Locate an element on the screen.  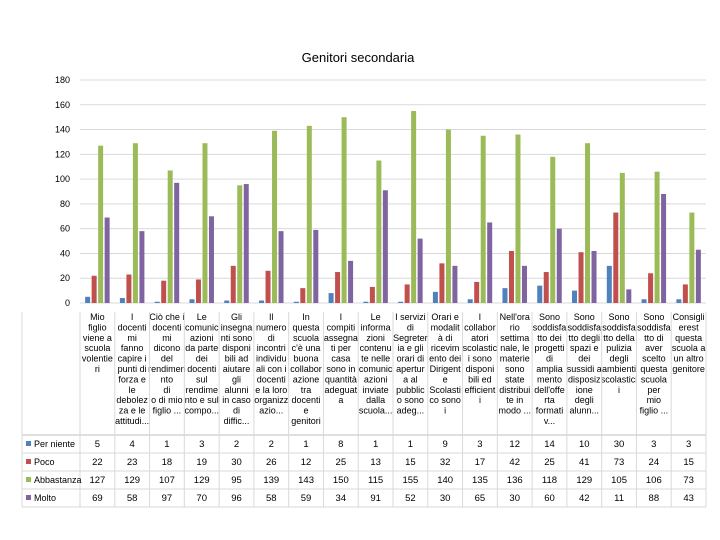
category-label-line: inviate is located at coordinates (376, 390).